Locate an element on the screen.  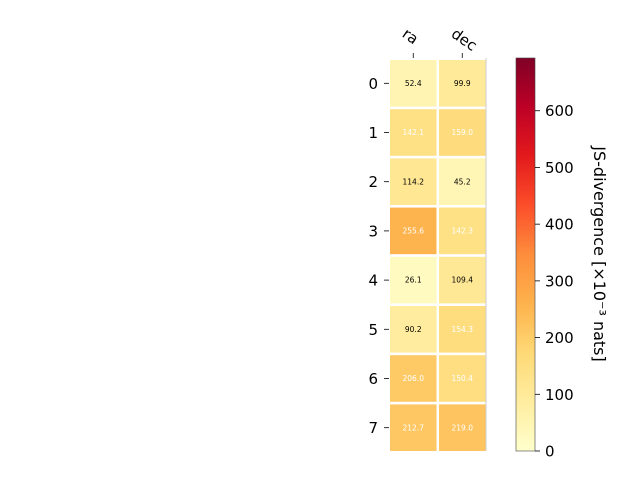
row-label: 4 is located at coordinates (373, 281).